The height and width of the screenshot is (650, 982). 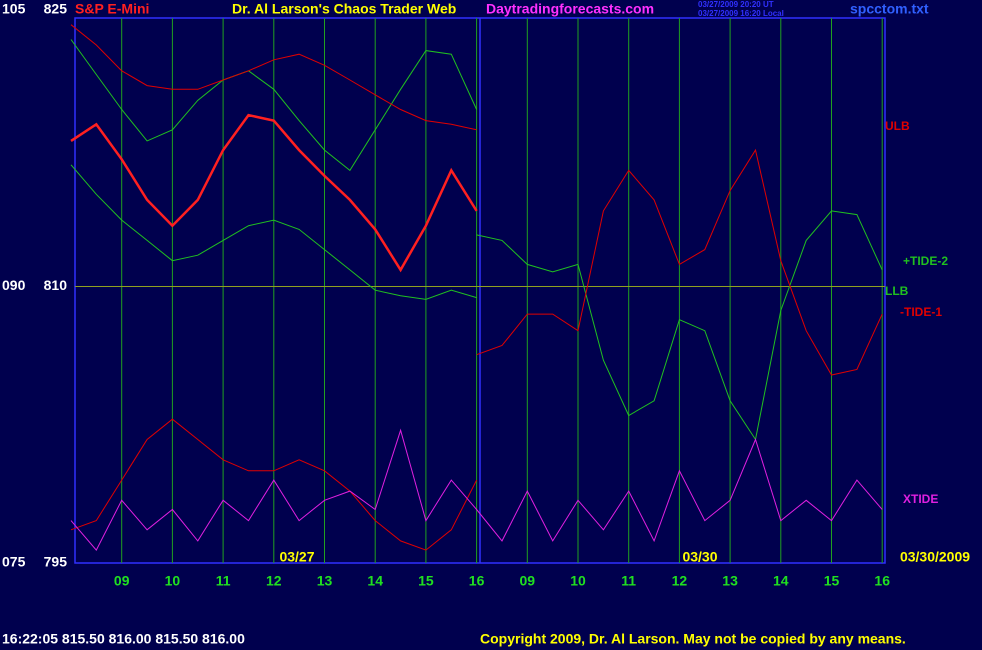 I want to click on legend-label: +TIDE-2, so click(x=925, y=261).